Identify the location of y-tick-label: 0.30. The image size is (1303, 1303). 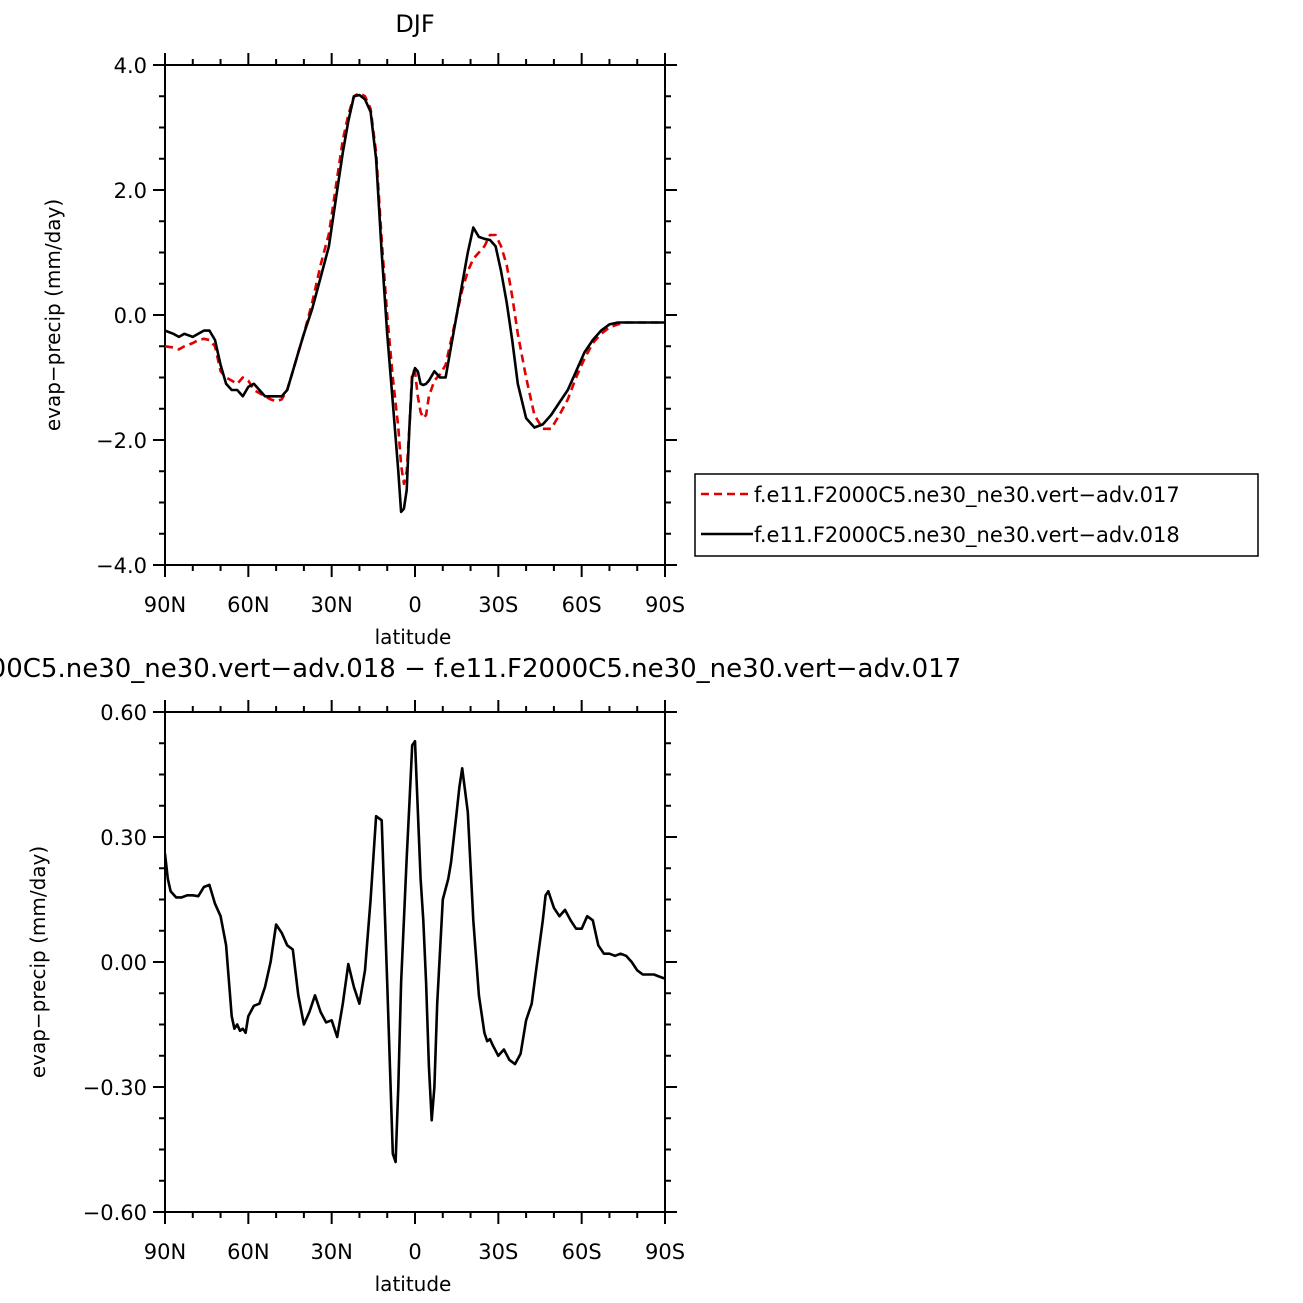
(123, 838).